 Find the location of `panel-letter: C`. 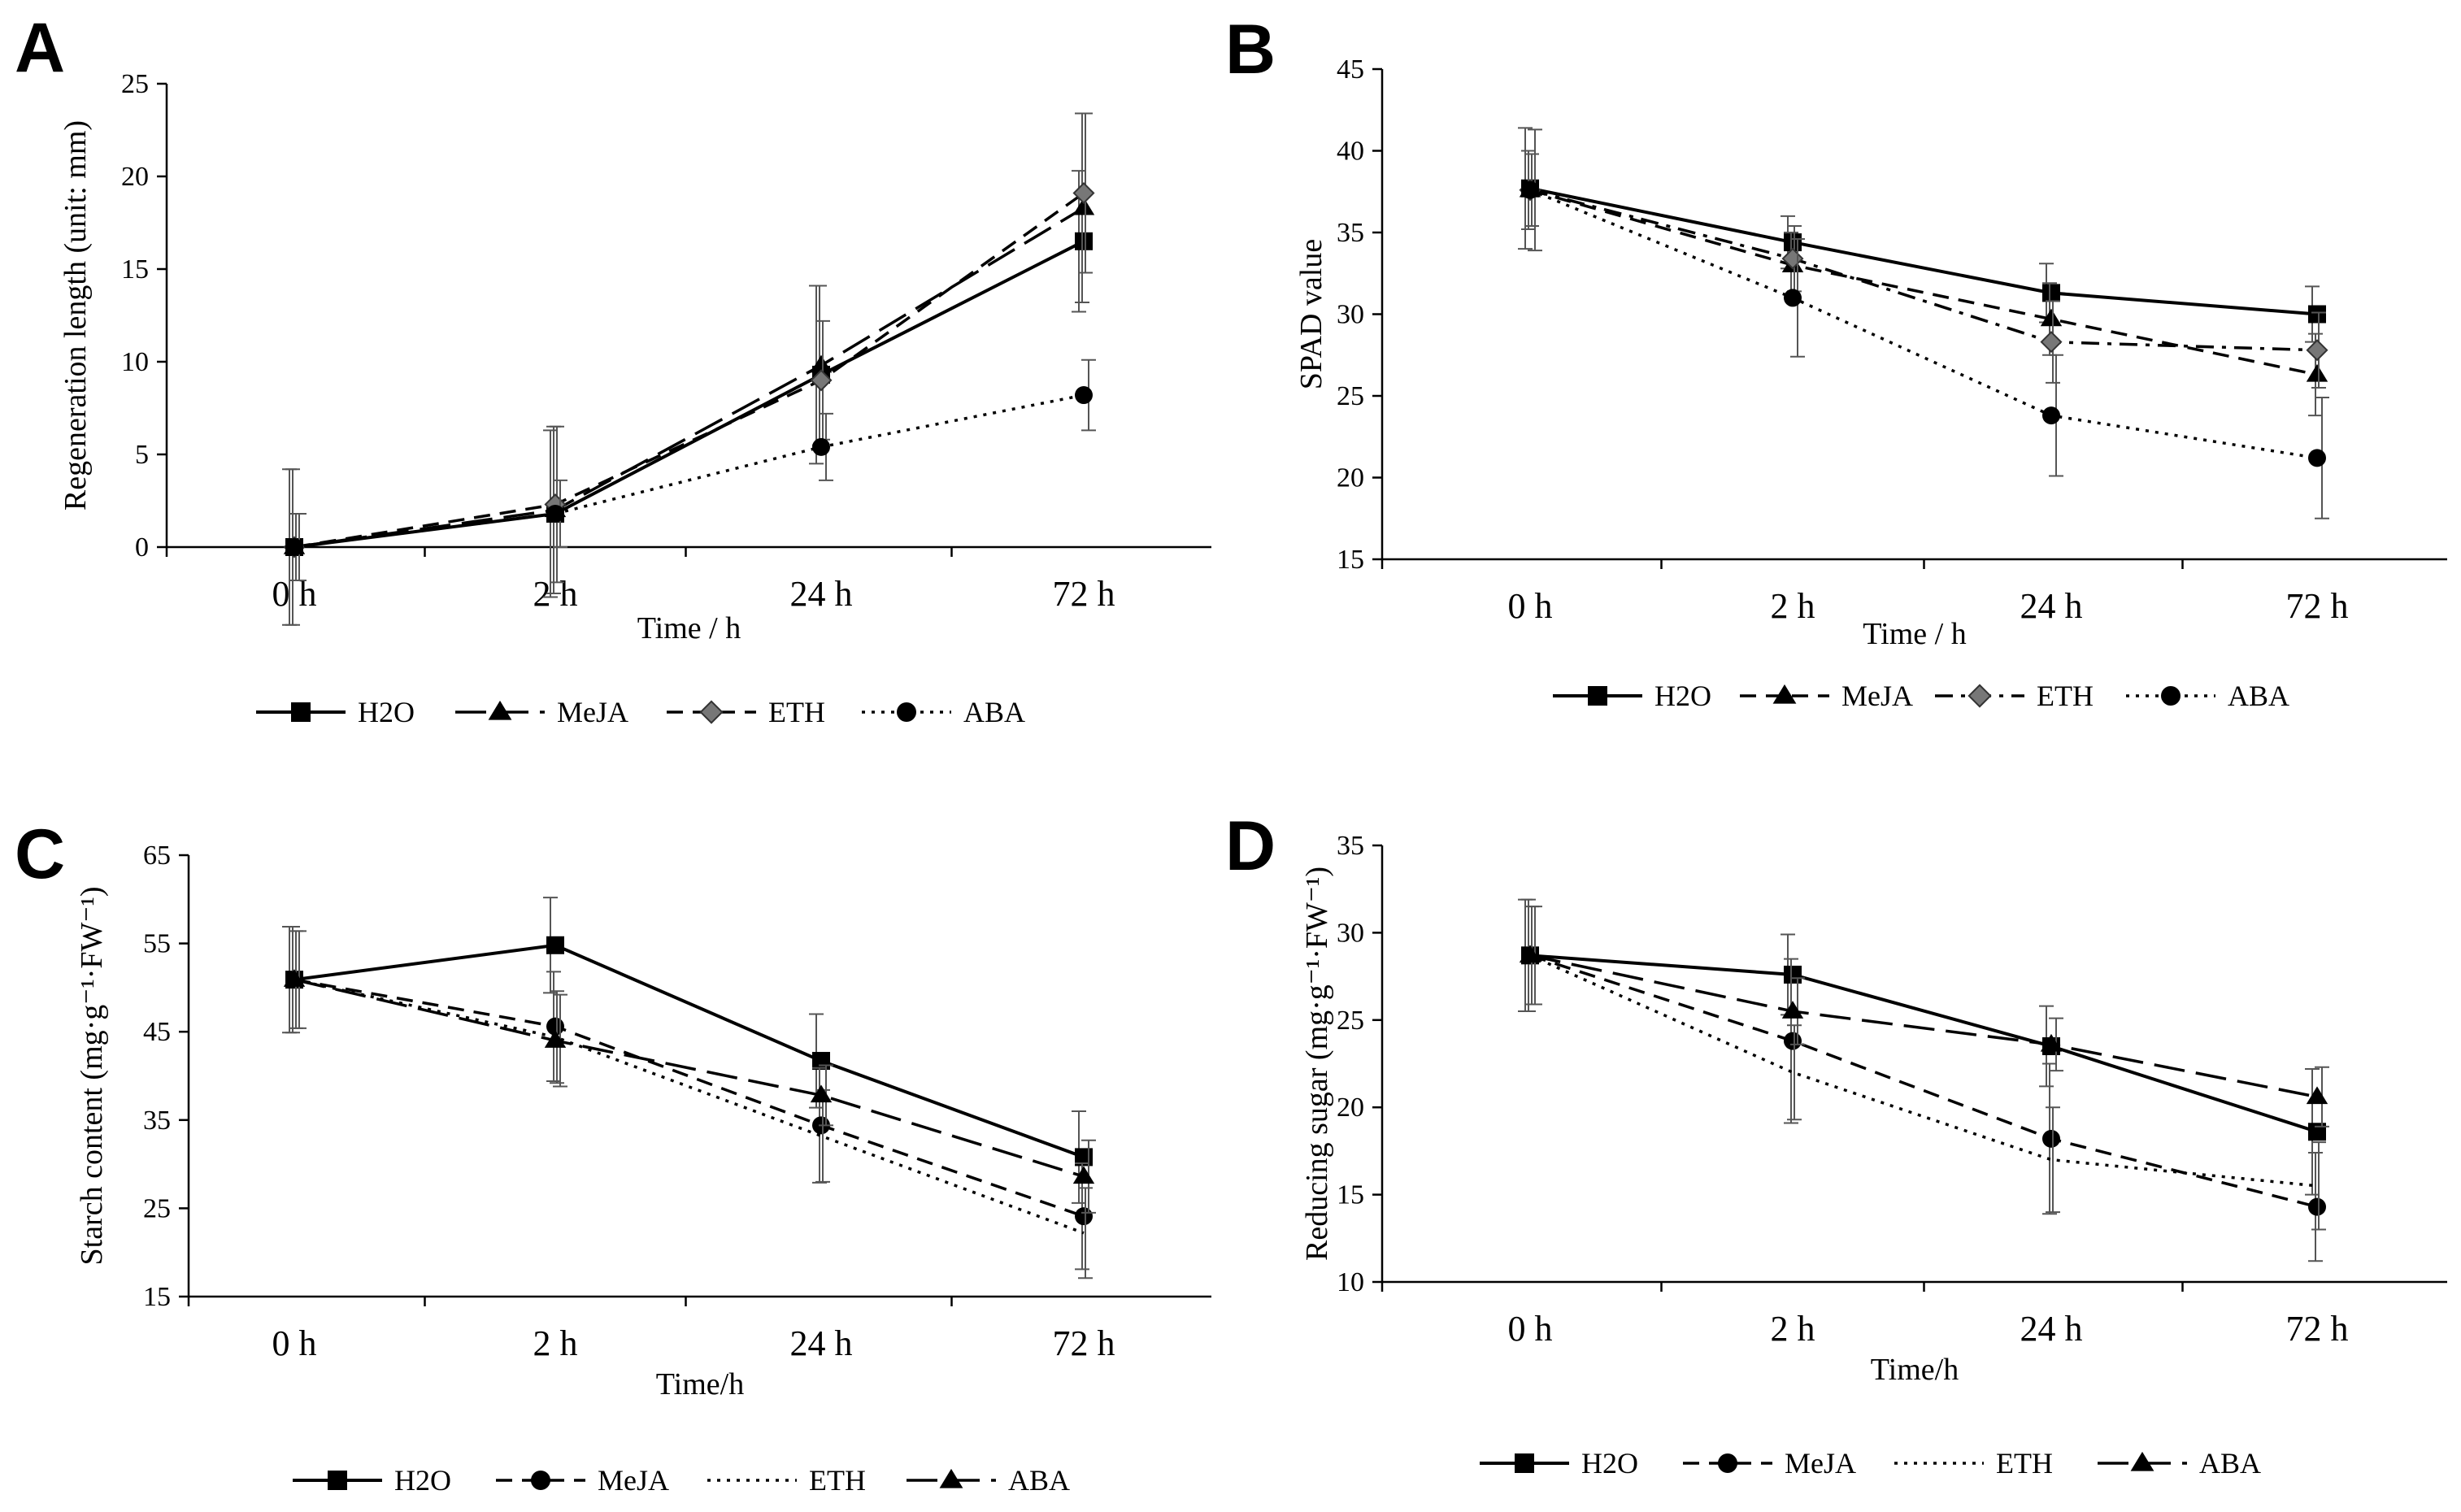

panel-letter: C is located at coordinates (40, 854).